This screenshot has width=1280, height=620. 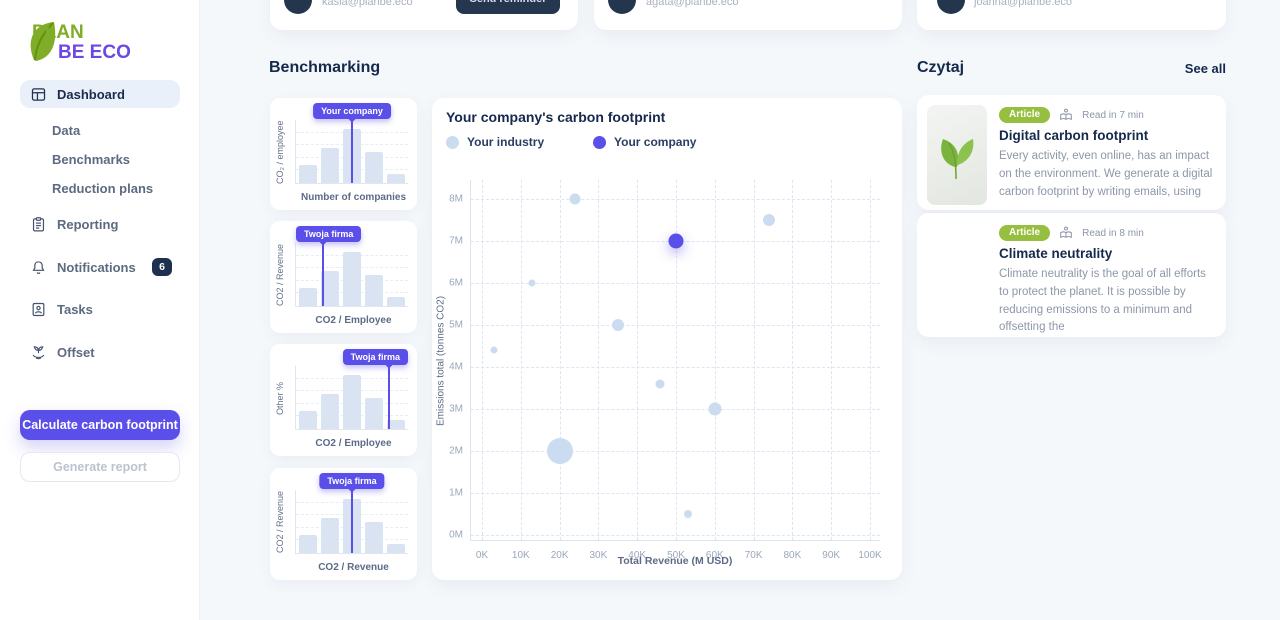 What do you see at coordinates (94, 41) in the screenshot?
I see `brand-logo: PLAN BE ECO` at bounding box center [94, 41].